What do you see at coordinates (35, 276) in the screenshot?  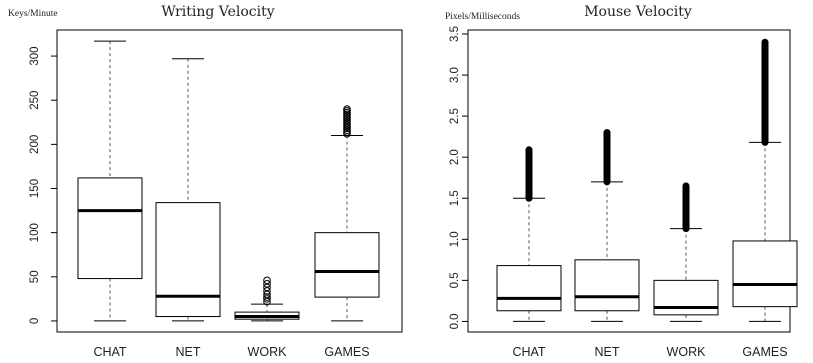 I see `writing-y-tick-label: 50` at bounding box center [35, 276].